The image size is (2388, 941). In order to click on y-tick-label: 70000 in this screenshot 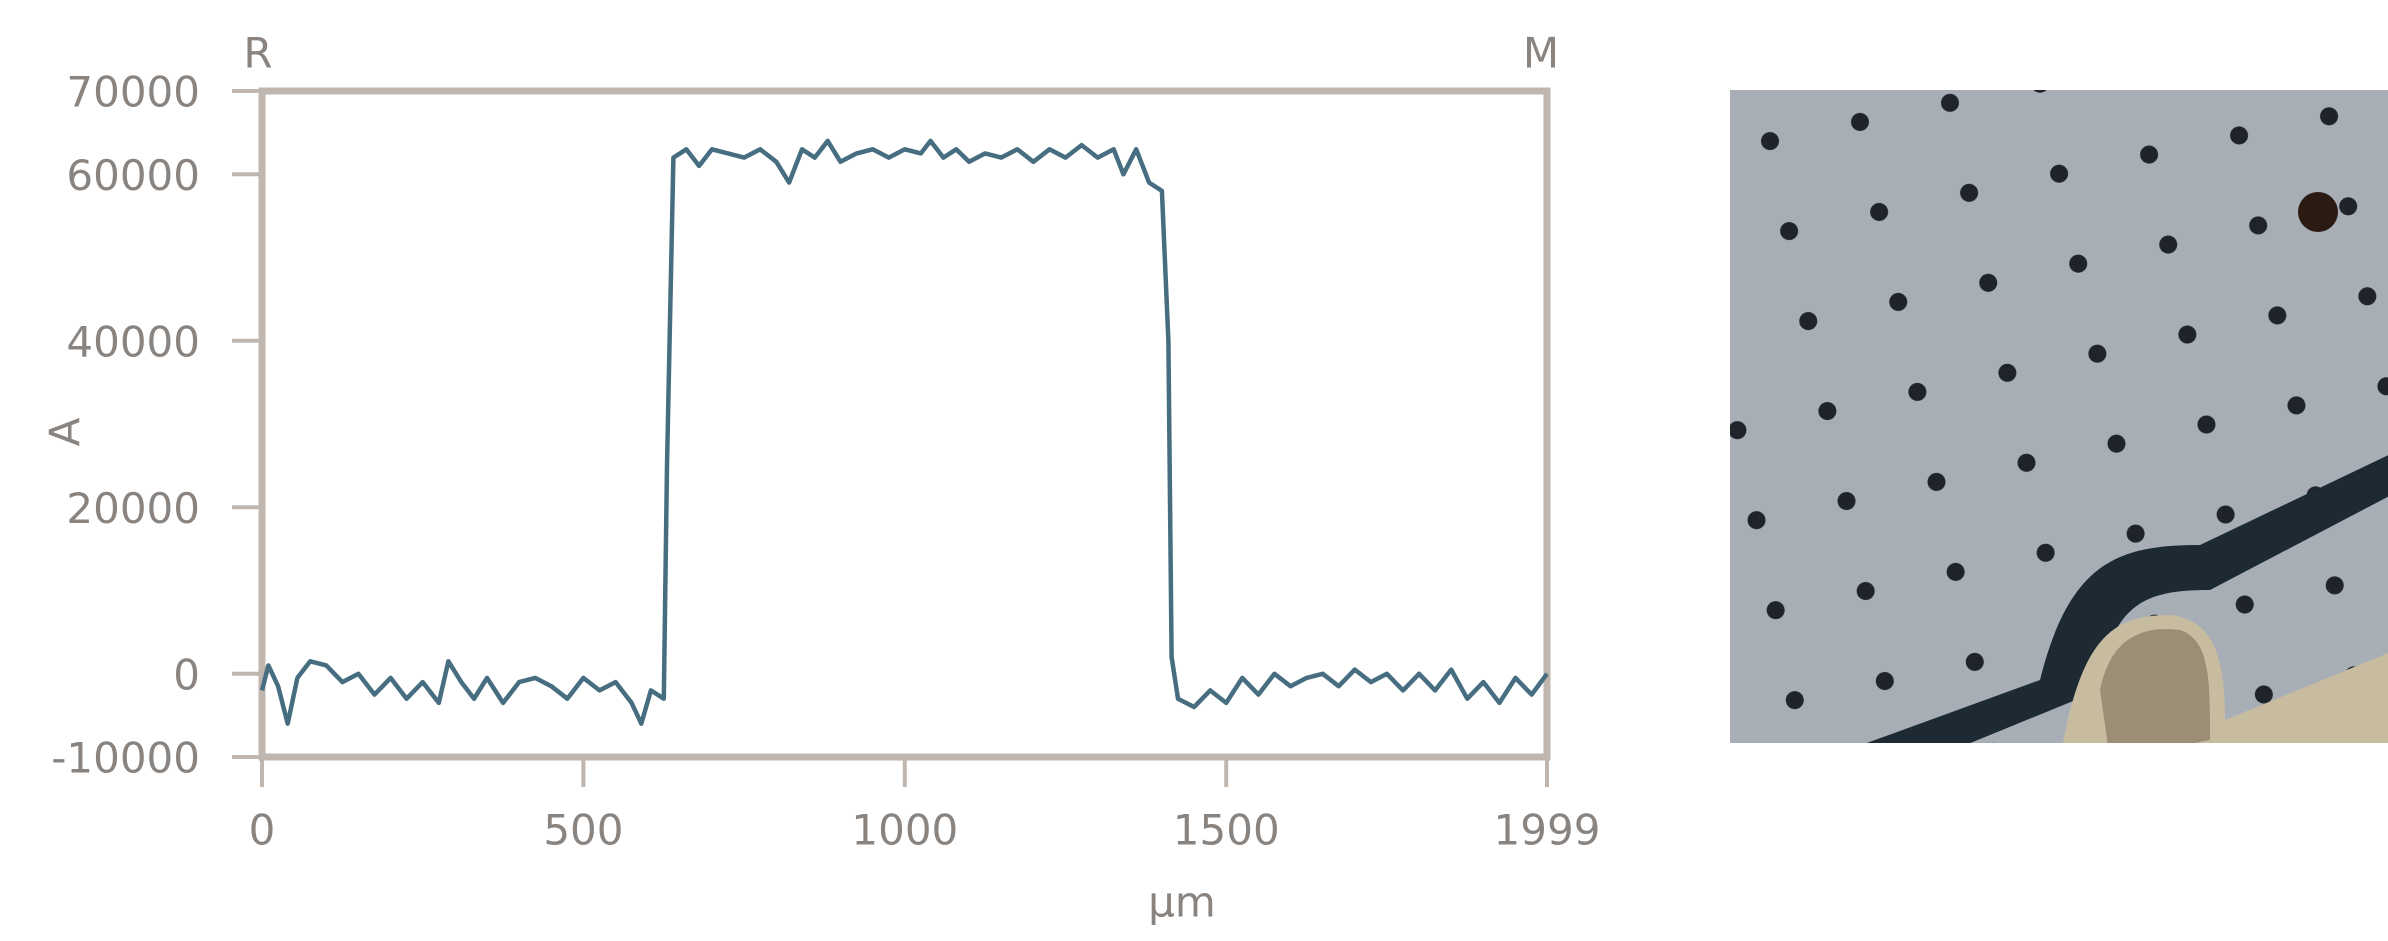, I will do `click(133, 92)`.